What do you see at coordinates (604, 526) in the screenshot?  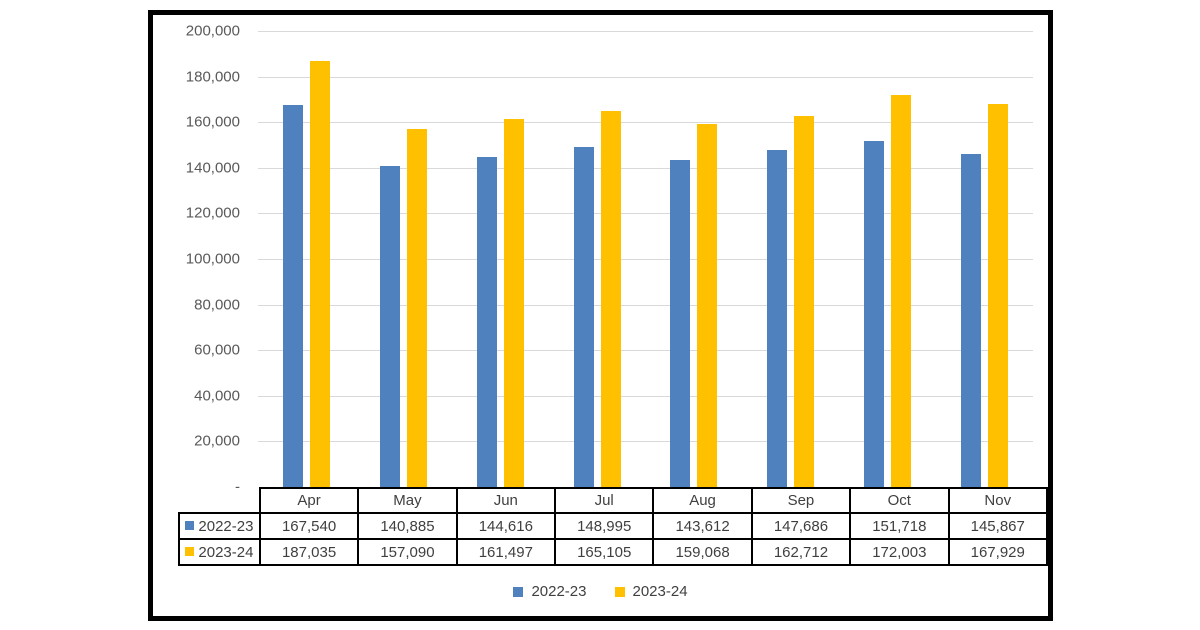 I see `table-value-cell: 148,995` at bounding box center [604, 526].